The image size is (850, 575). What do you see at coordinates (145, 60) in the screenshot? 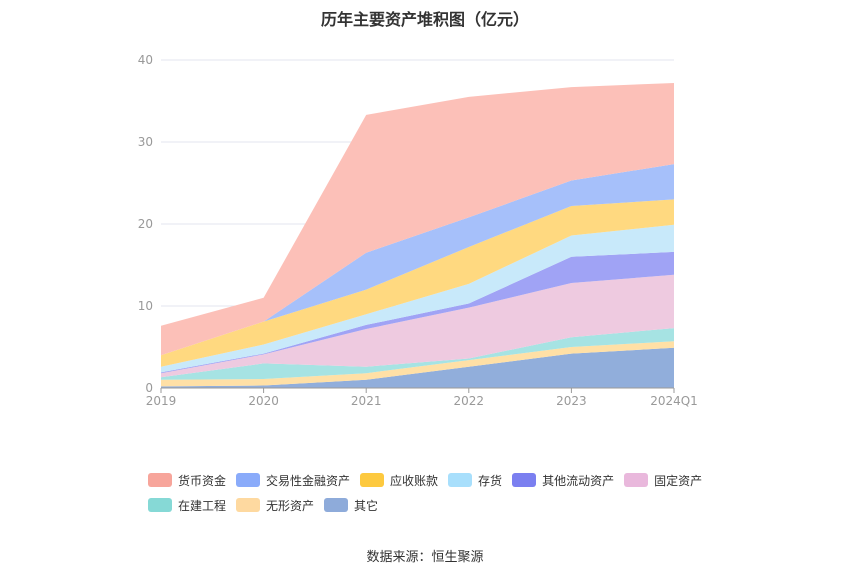
I see `y-tick-label: 40` at bounding box center [145, 60].